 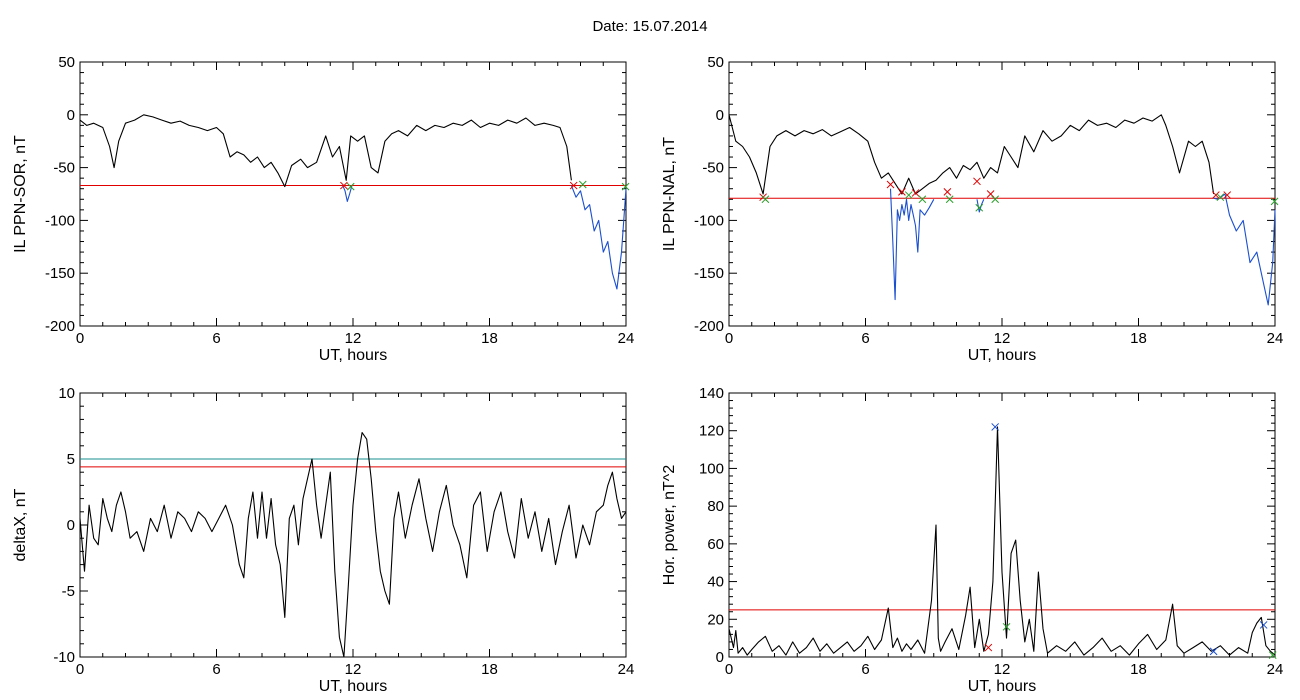 What do you see at coordinates (715, 582) in the screenshot?
I see `y-tick-label: 40` at bounding box center [715, 582].